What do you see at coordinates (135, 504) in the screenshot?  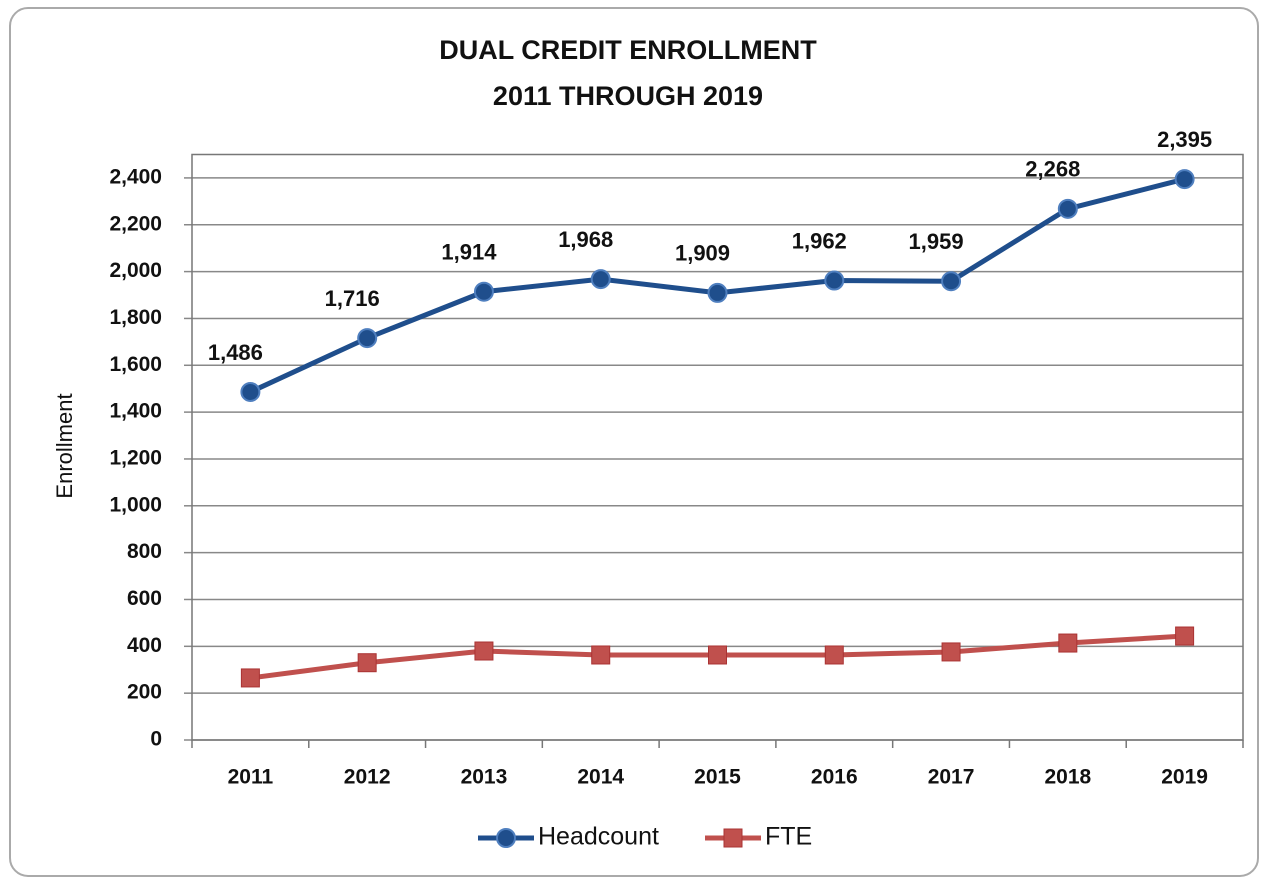 I see `y-tick-label: 1,000` at bounding box center [135, 504].